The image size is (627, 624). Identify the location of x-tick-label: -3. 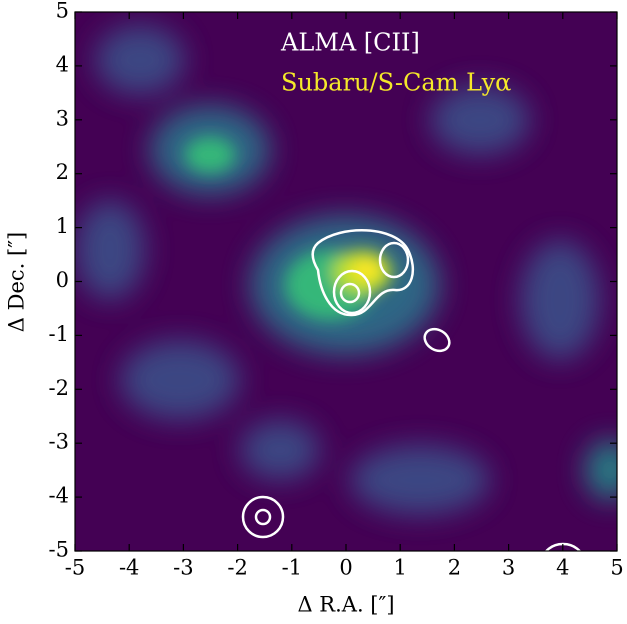
(183, 568).